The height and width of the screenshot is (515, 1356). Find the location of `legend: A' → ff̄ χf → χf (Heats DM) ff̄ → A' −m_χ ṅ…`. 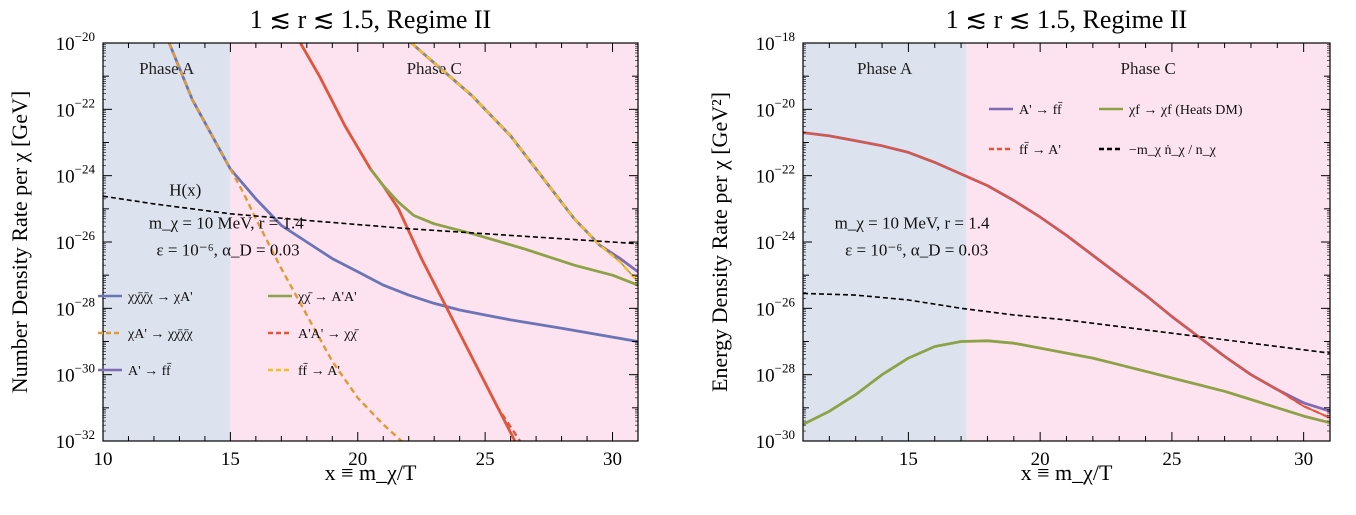

legend: A' → ff̄ χf → χf (Heats DM) ff̄ → A' −m_χ ṅ… is located at coordinates (1116, 130).